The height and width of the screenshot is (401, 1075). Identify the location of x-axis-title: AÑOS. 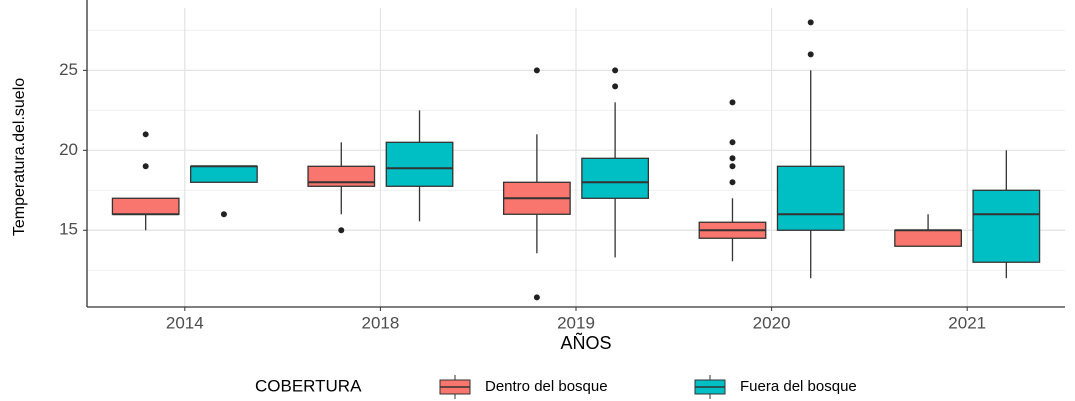
(585, 342).